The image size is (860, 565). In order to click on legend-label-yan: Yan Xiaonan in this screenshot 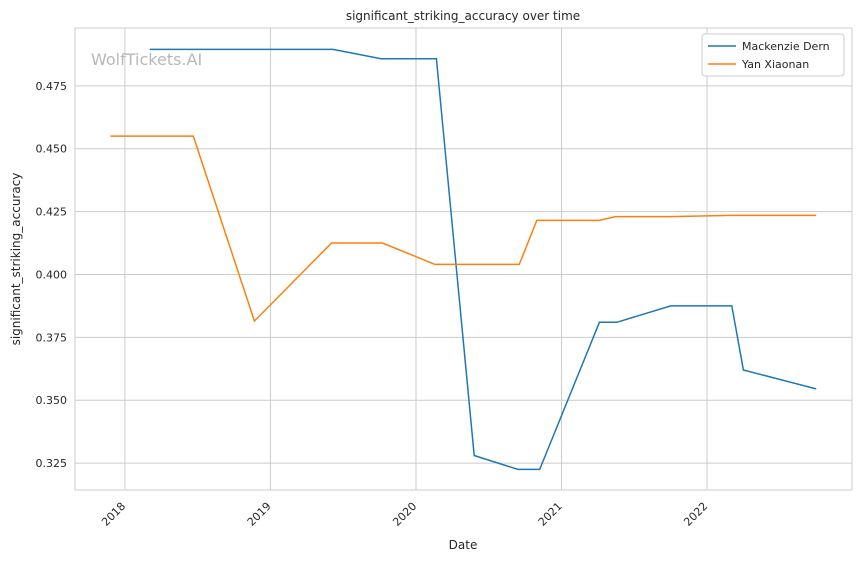, I will do `click(775, 64)`.